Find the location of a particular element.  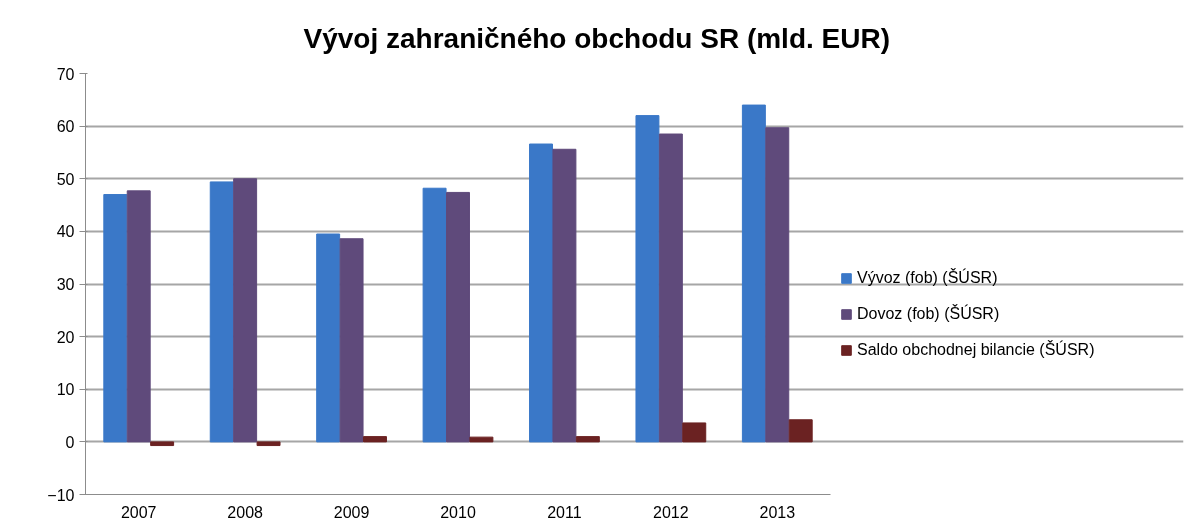

legend-label: Saldo obchodnej bilancie (ŠÚSR) is located at coordinates (976, 350).